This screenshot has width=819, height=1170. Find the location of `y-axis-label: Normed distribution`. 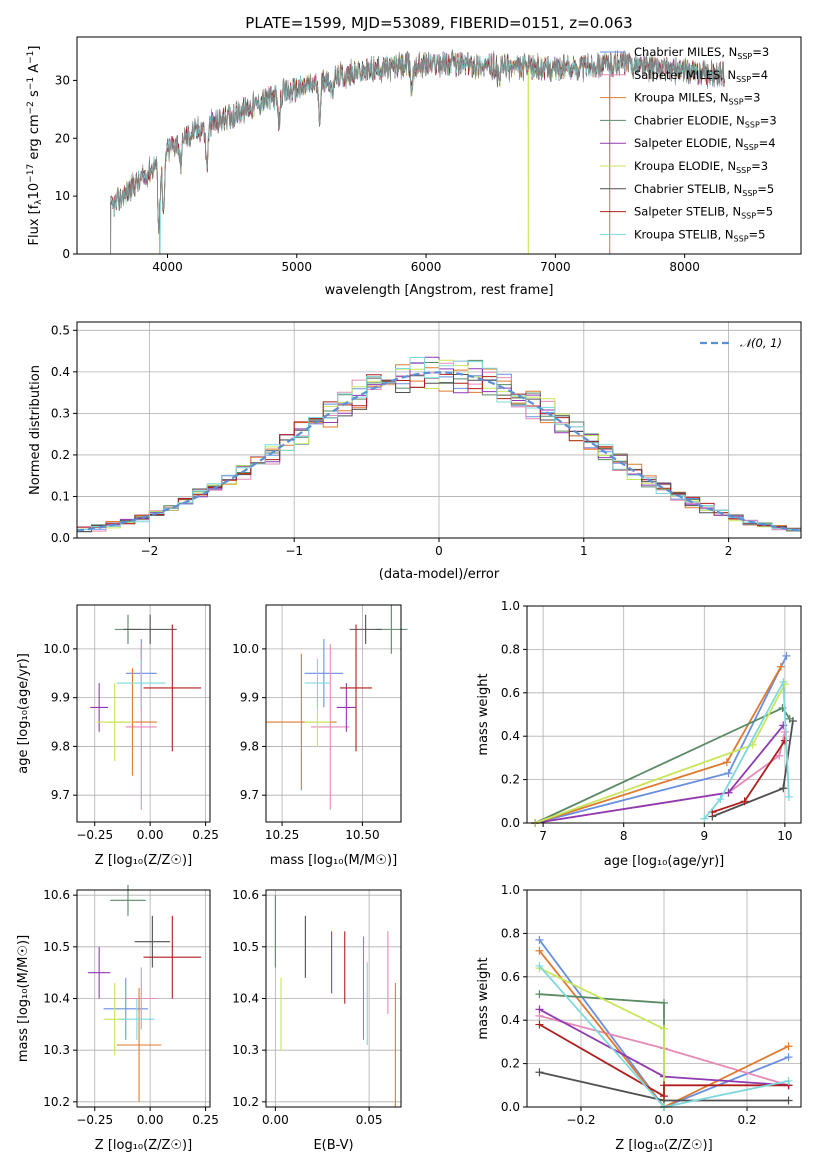

y-axis-label: Normed distribution is located at coordinates (35, 430).